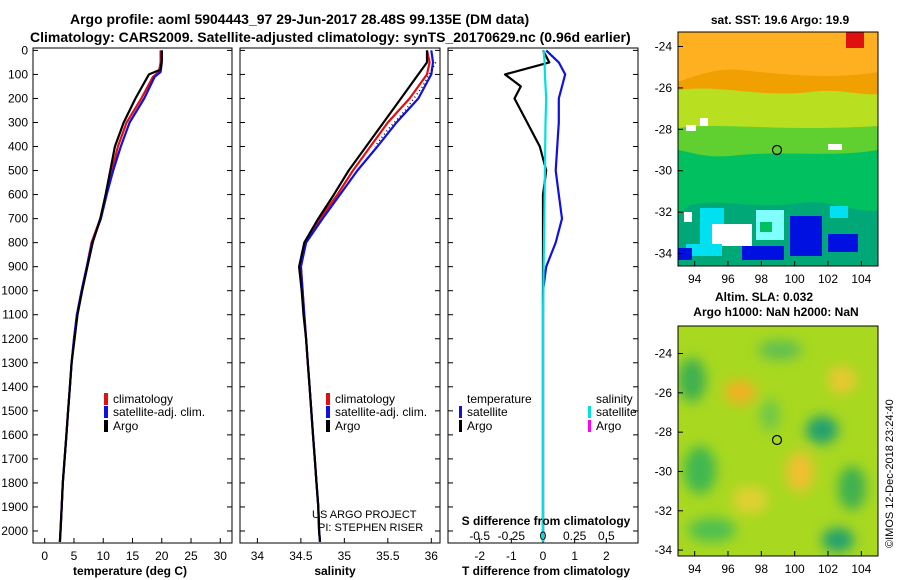 This screenshot has height=580, width=900. Describe the element at coordinates (335, 571) in the screenshot. I see `salinity-xlabel: salinity` at that location.